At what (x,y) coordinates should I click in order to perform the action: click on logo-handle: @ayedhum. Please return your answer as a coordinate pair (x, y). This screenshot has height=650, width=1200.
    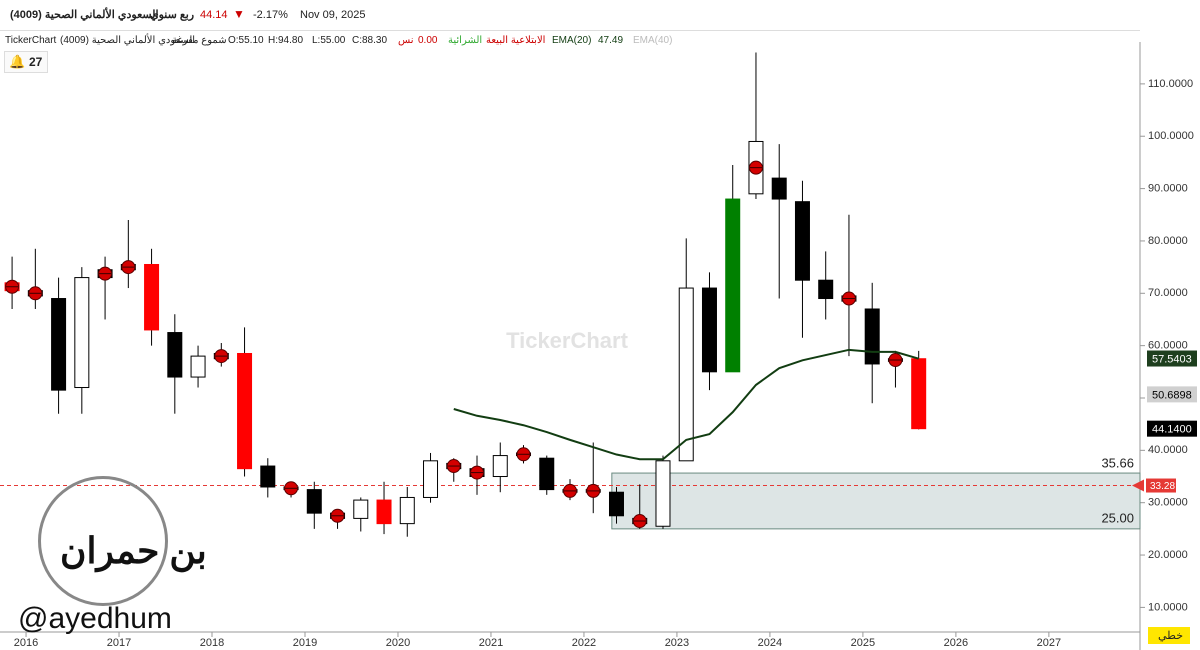
    Looking at the image, I should click on (95, 618).